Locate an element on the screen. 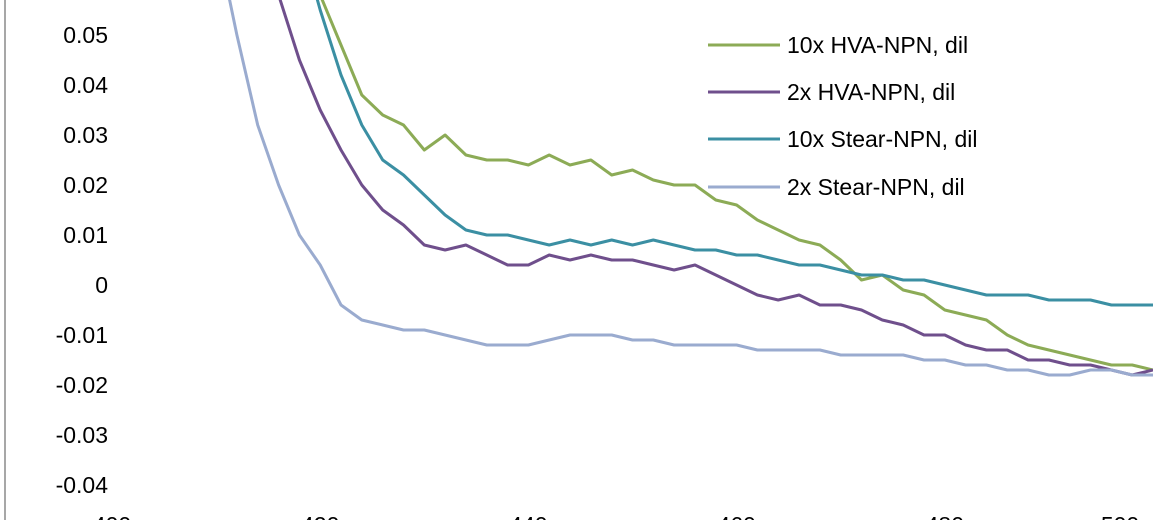 This screenshot has height=520, width=1153. y-tick-label: 0.01 is located at coordinates (85, 235).